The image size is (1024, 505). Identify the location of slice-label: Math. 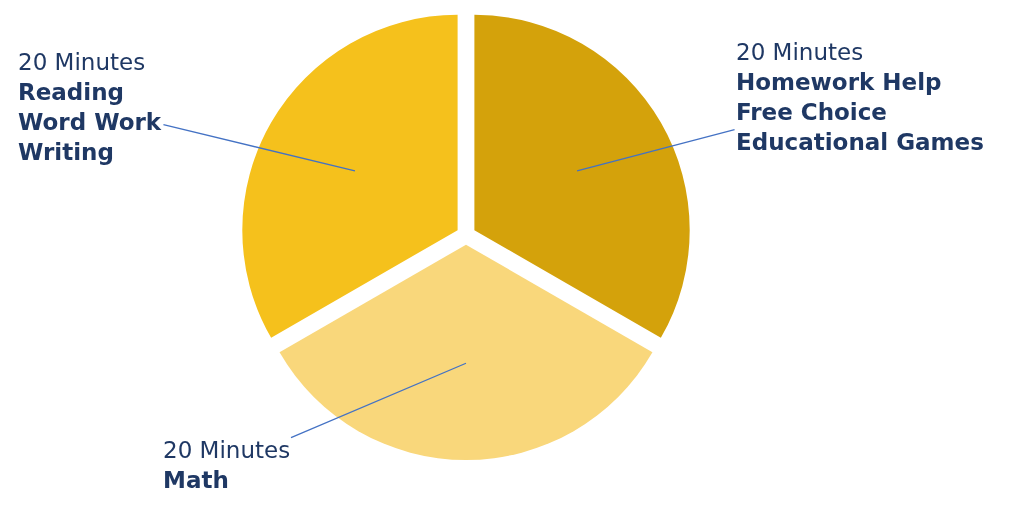
(196, 479).